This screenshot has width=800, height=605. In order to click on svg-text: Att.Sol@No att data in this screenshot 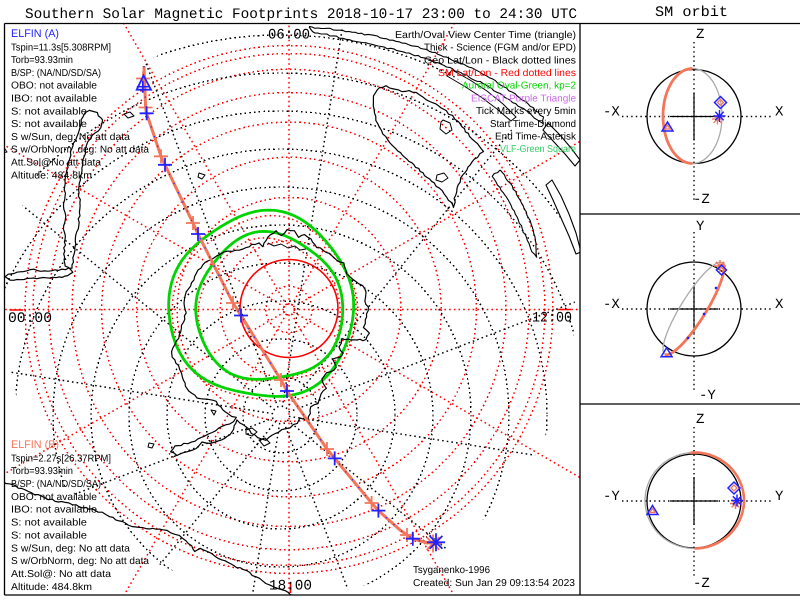, I will do `click(56, 163)`.